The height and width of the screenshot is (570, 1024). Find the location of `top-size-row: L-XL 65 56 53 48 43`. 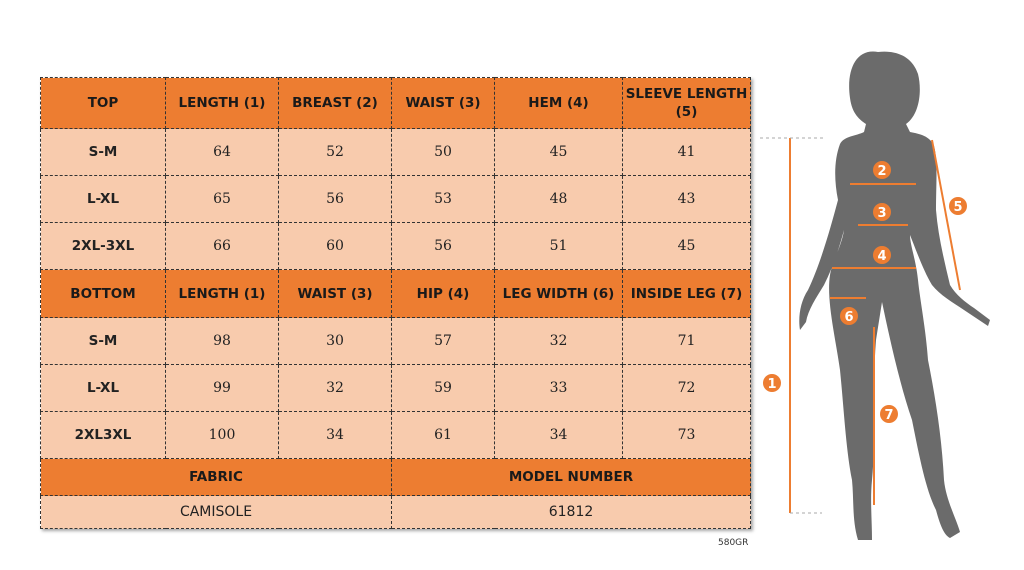

top-size-row: L-XL 65 56 53 48 43 is located at coordinates (395, 199).